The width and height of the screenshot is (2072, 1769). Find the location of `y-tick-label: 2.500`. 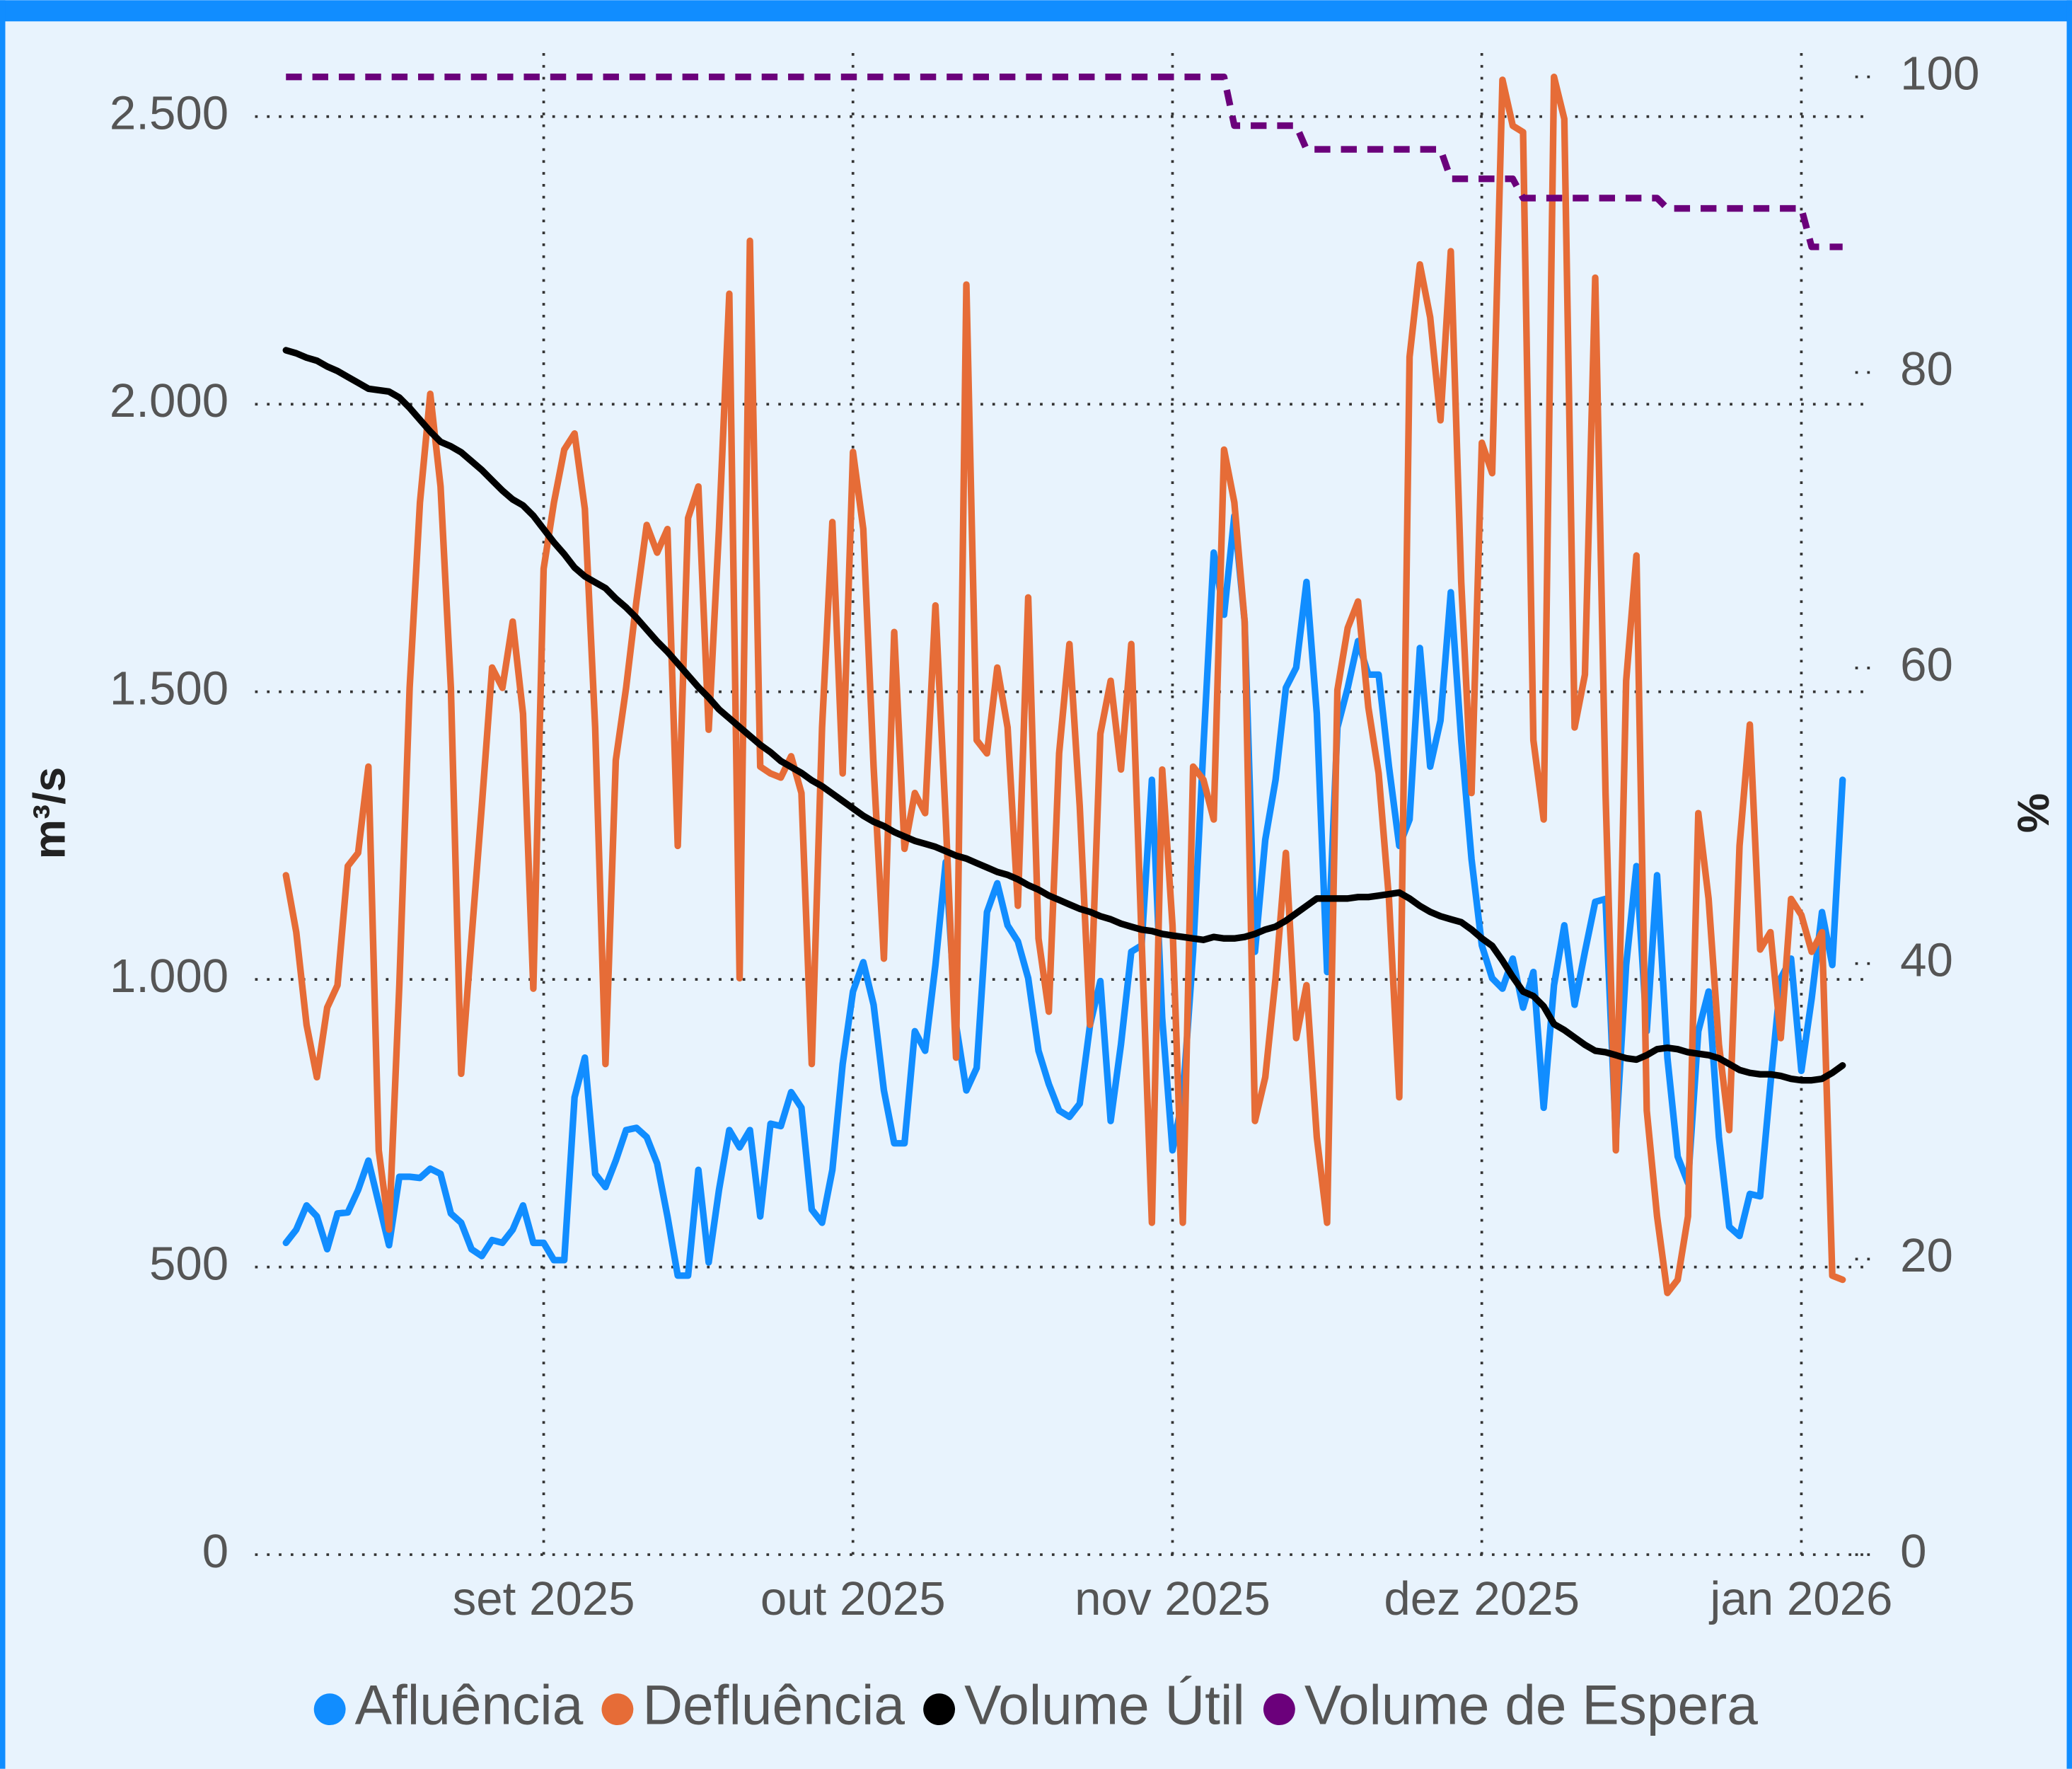

y-tick-label: 2.500 is located at coordinates (169, 113).